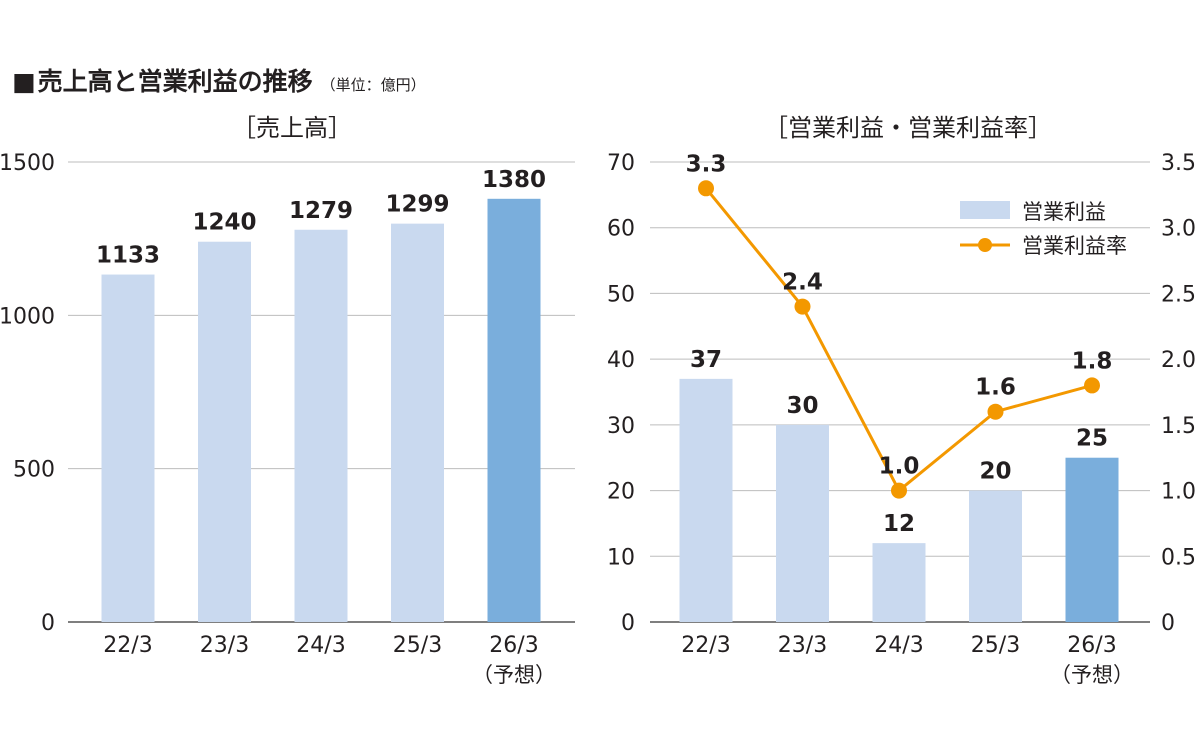 This screenshot has height=750, width=1200. Describe the element at coordinates (705, 645) in the screenshot. I see `profit-x-tick-label: 22/3` at that location.